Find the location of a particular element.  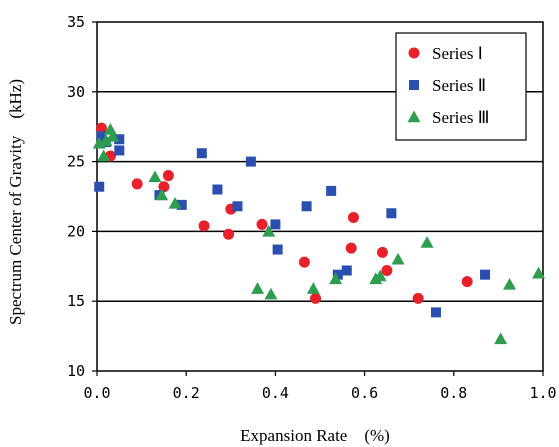

legend-label-series-1: Series Ⅰ is located at coordinates (457, 53).